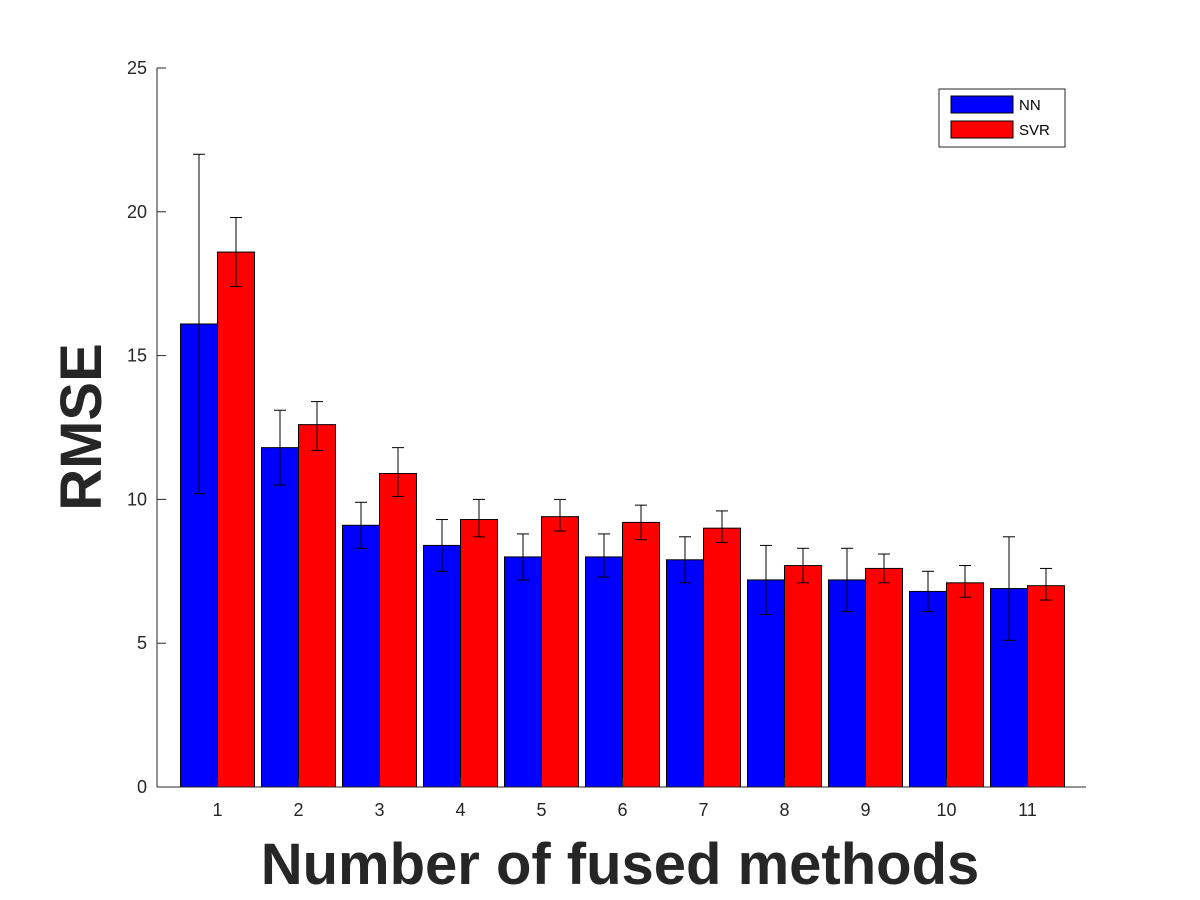 This screenshot has width=1200, height=900. What do you see at coordinates (703, 810) in the screenshot?
I see `x-tick-label: 7` at bounding box center [703, 810].